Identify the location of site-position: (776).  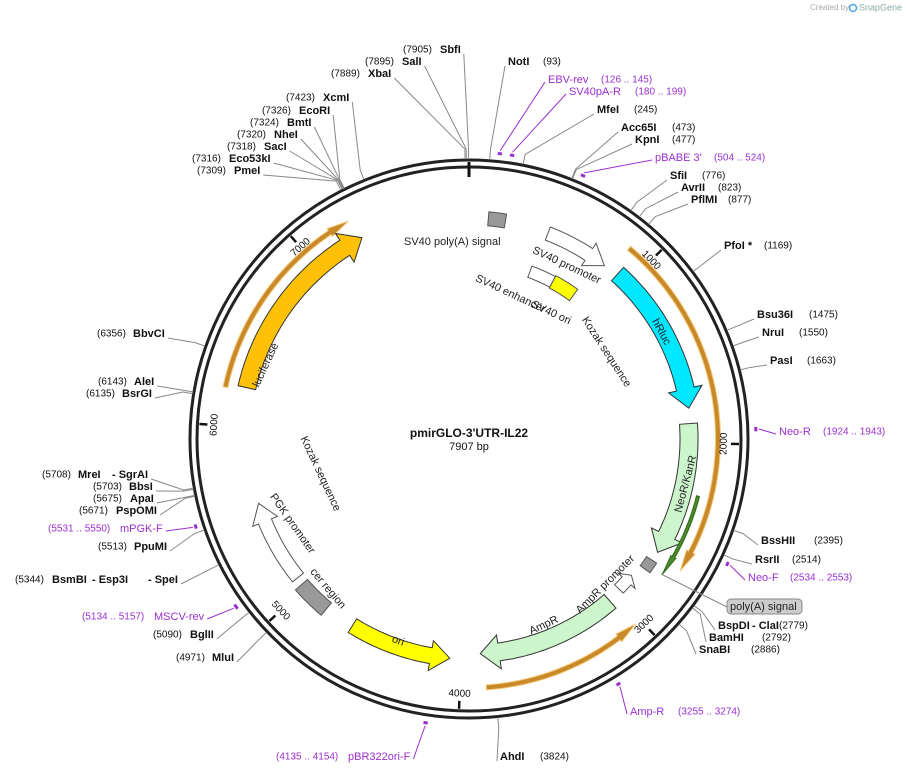
(713, 176).